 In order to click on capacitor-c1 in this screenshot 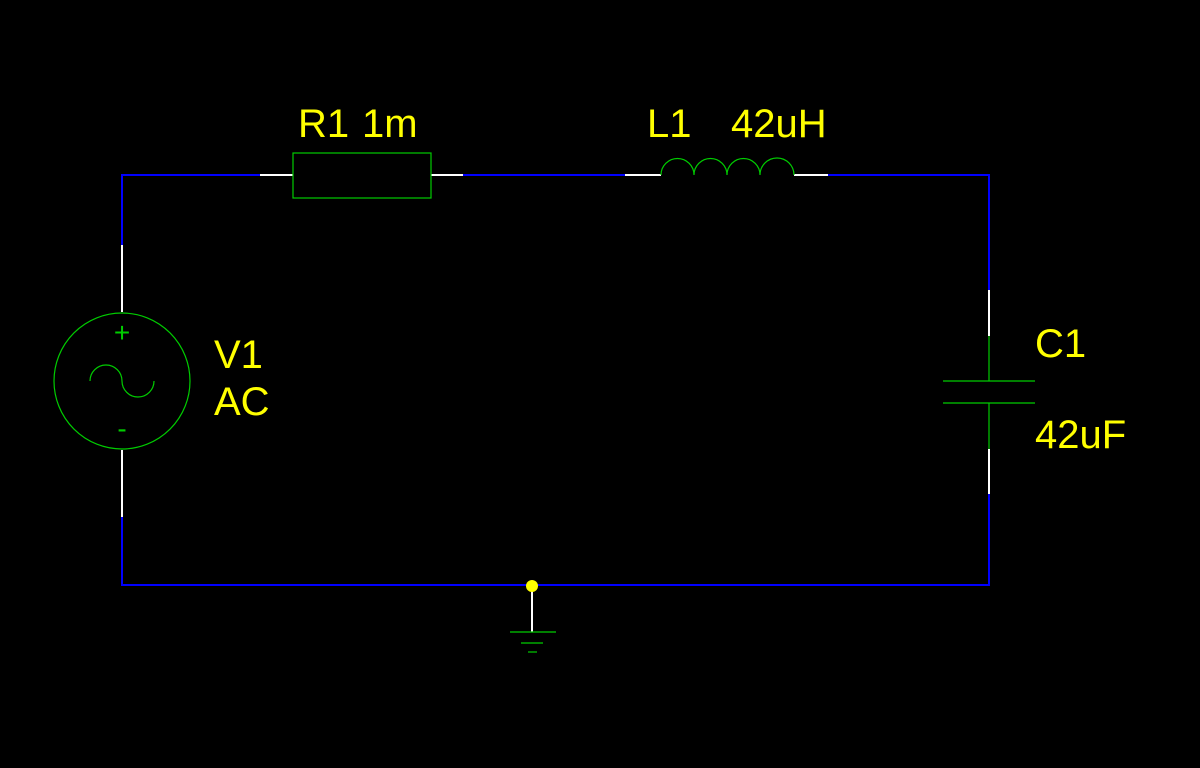, I will do `click(989, 392)`.